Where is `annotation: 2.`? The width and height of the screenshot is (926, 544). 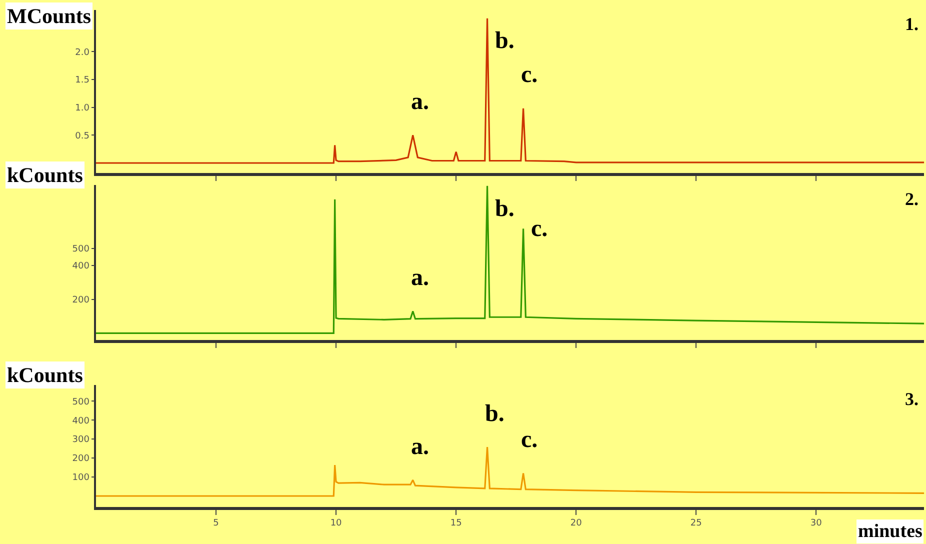
annotation: 2. is located at coordinates (911, 199).